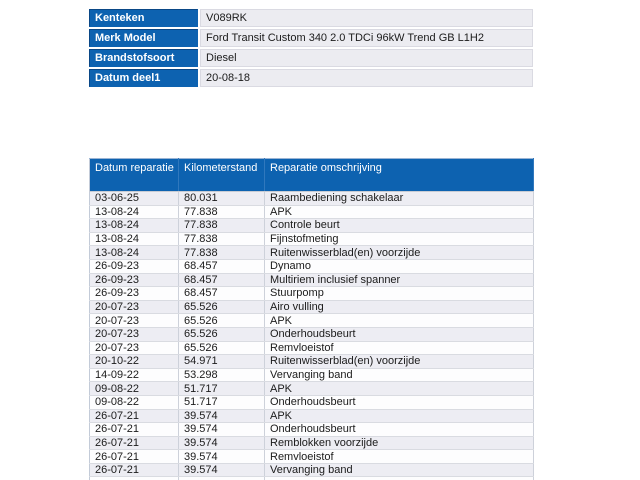  I want to click on vehicle-info-label: Merk Model, so click(143, 38).